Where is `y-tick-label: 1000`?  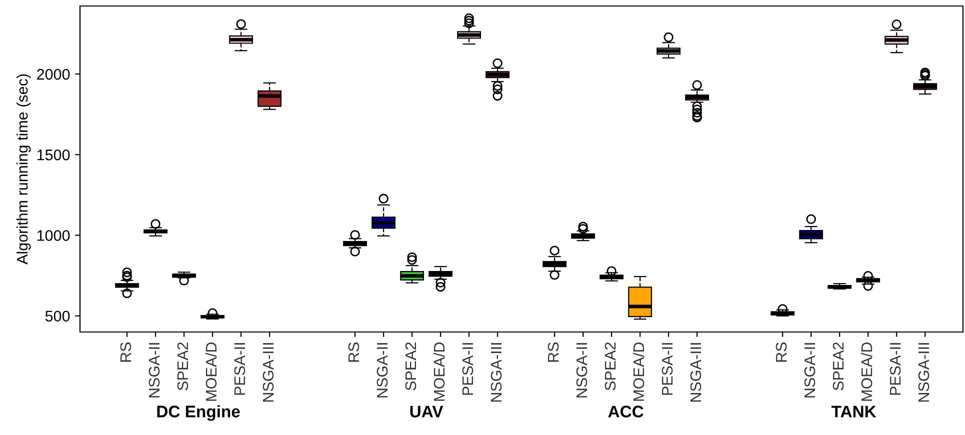 y-tick-label: 1000 is located at coordinates (53, 235).